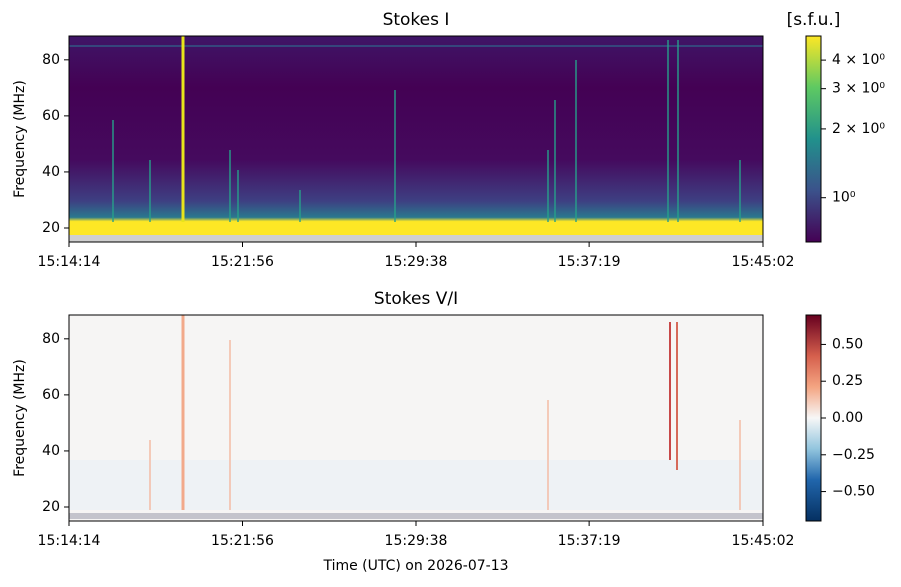  What do you see at coordinates (416, 299) in the screenshot?
I see `panel-title: Stokes V/I` at bounding box center [416, 299].